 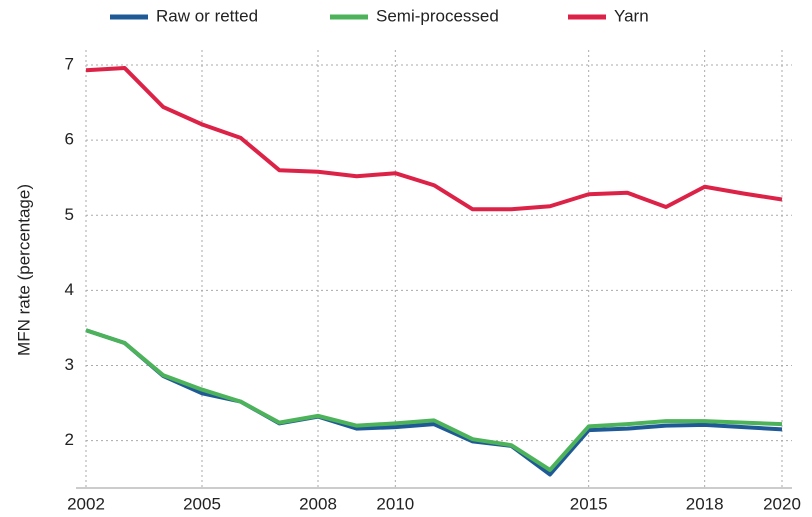 What do you see at coordinates (782, 503) in the screenshot?
I see `x-tick-label: 2020` at bounding box center [782, 503].